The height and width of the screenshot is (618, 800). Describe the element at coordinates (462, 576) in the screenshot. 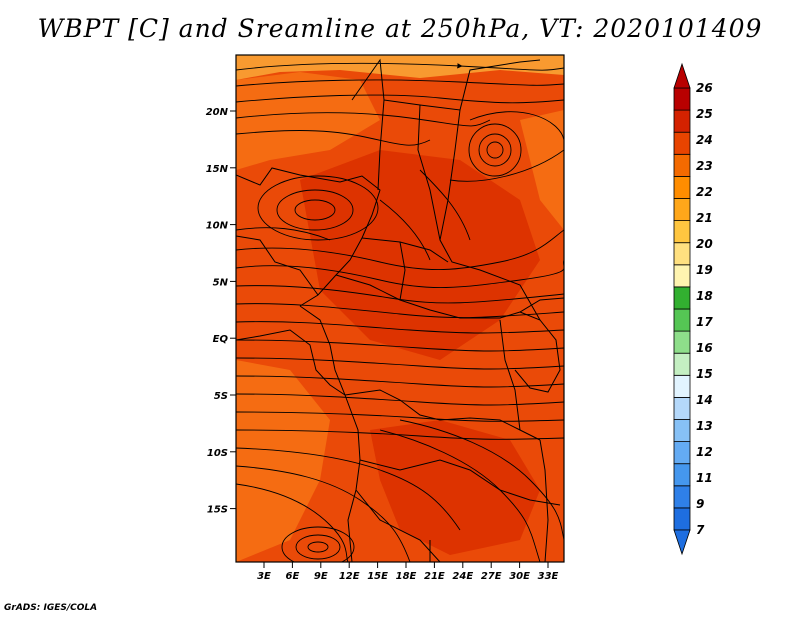

I see `lon-label: 24E` at that location.